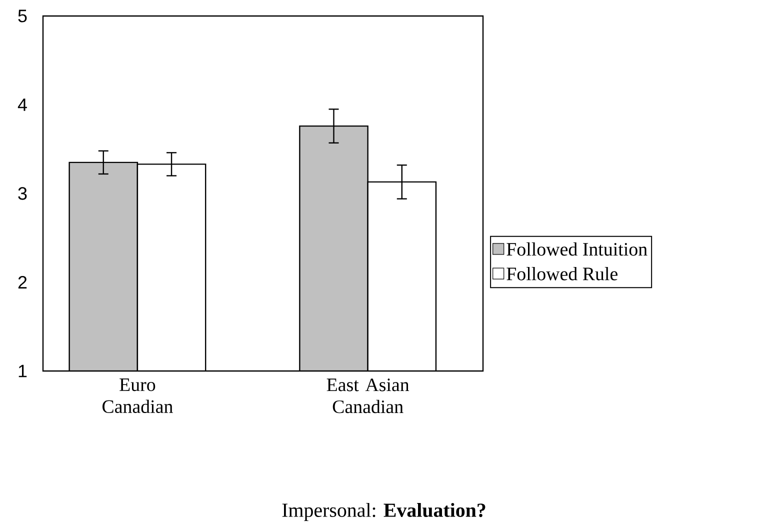  Describe the element at coordinates (22, 282) in the screenshot. I see `y-tick-label: 2` at that location.